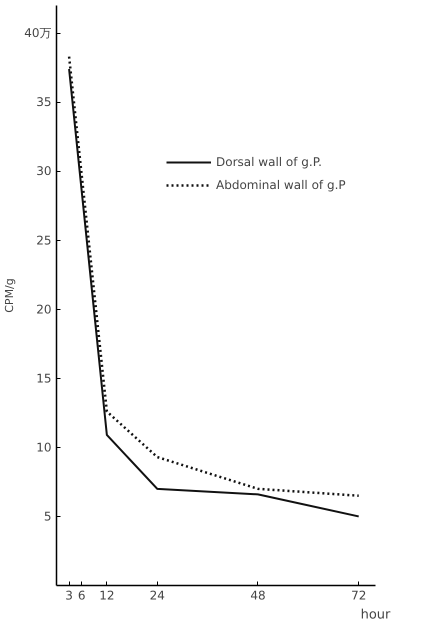 This screenshot has height=633, width=421. I want to click on y-tick-label: 35, so click(44, 102).